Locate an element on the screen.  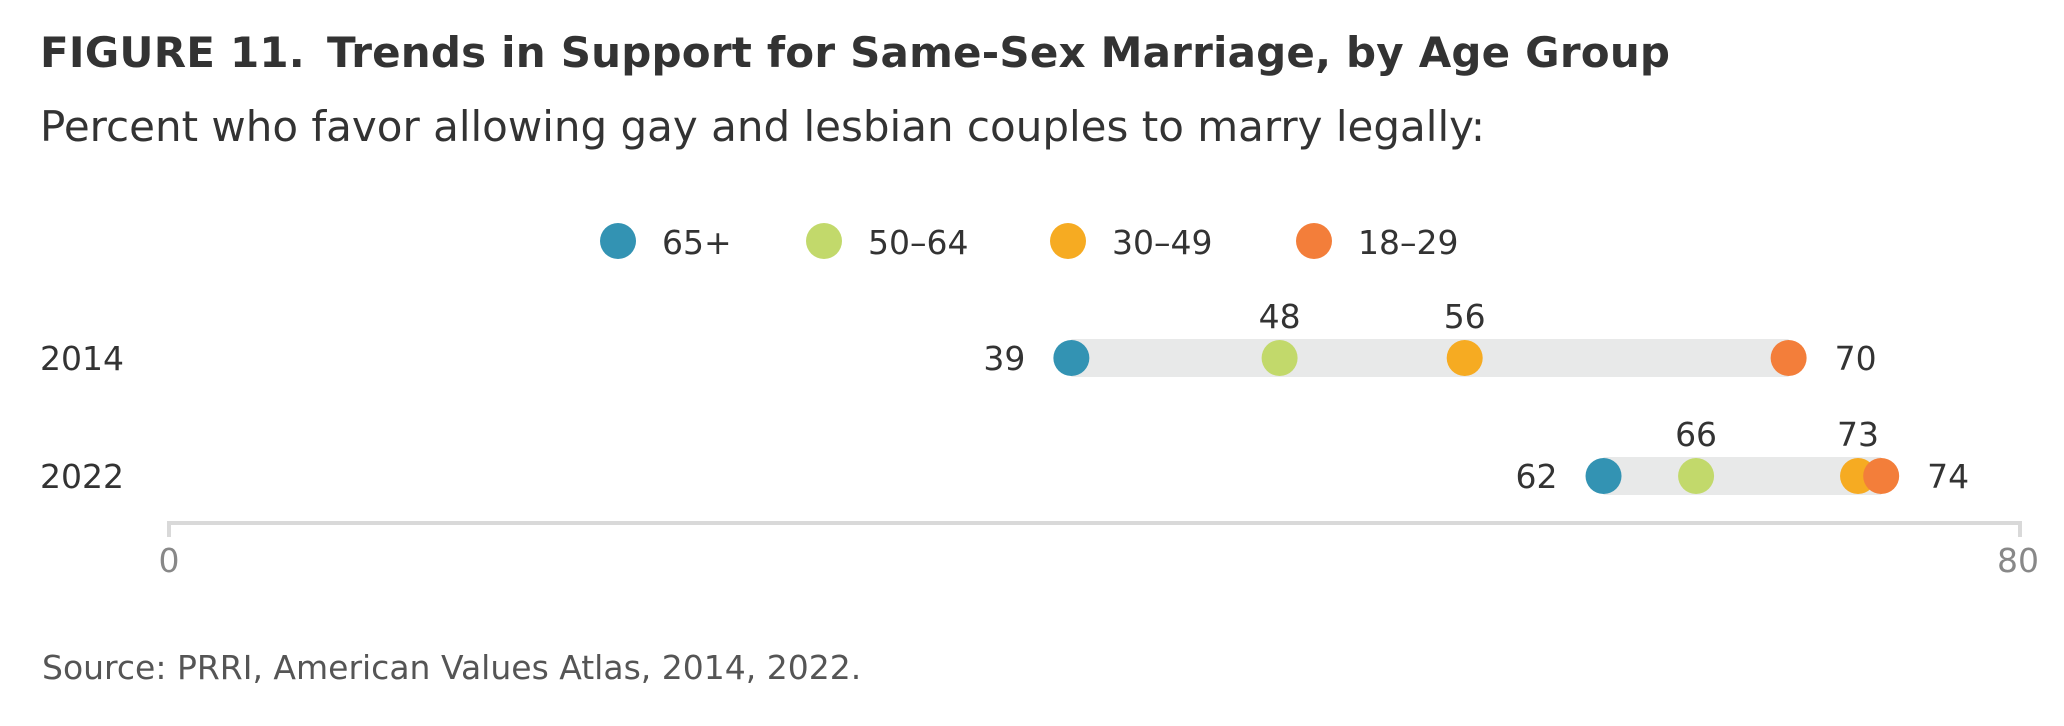
data-label-2014-1: 48 is located at coordinates (1280, 316).